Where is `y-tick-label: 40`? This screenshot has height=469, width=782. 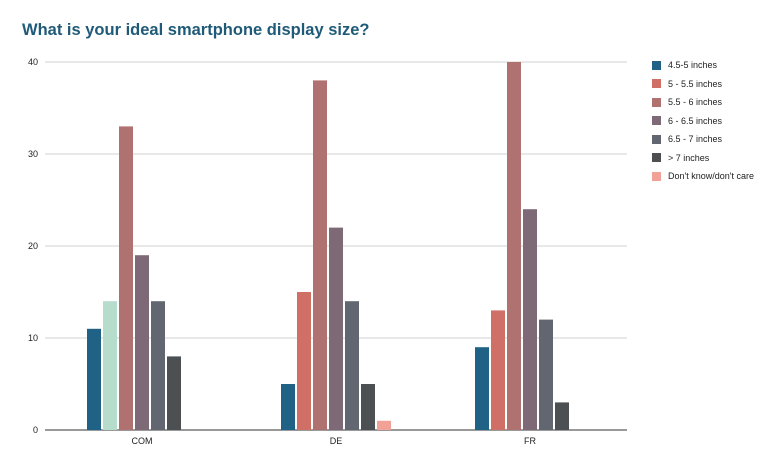
y-tick-label: 40 is located at coordinates (33, 62).